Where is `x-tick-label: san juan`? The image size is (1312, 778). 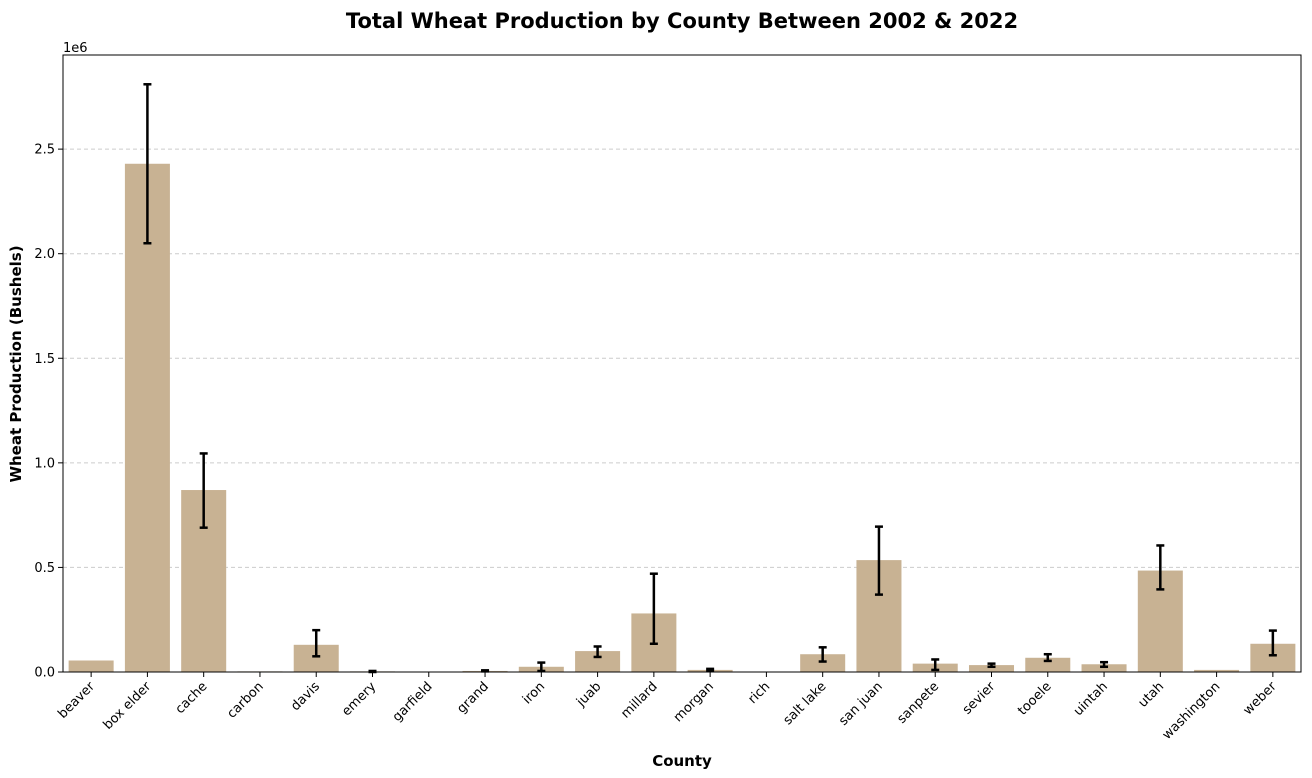
x-tick-label: san juan is located at coordinates (861, 704).